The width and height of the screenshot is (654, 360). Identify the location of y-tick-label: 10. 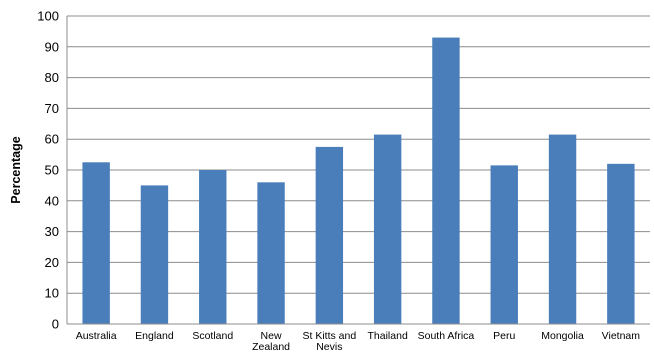
(52, 293).